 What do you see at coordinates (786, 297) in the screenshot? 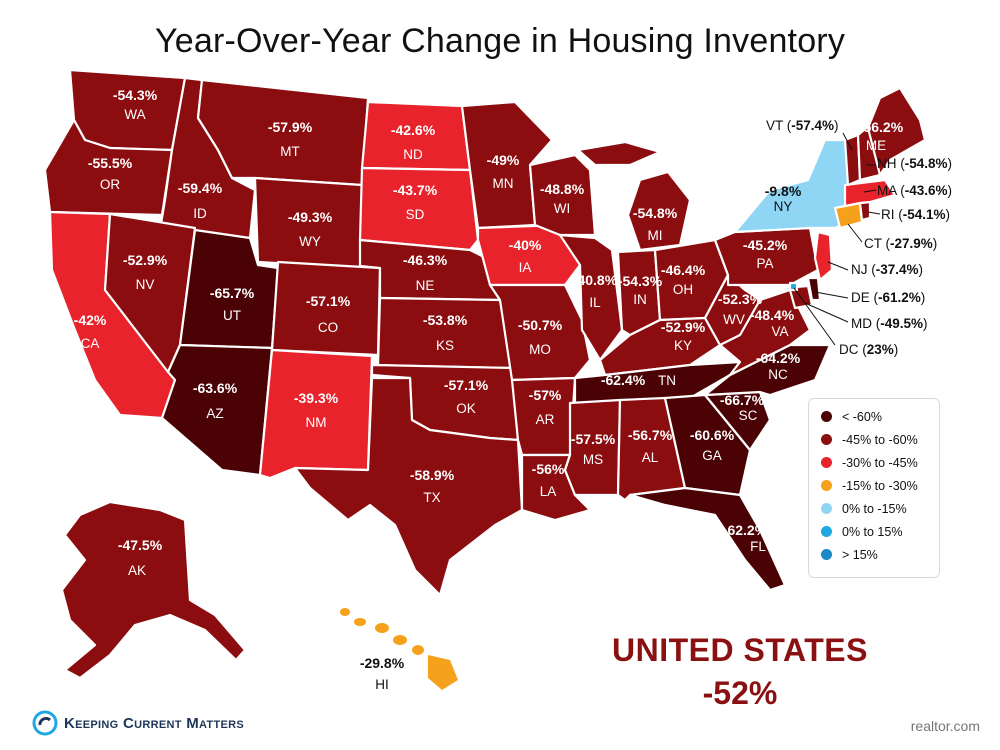
I see `state-MD` at bounding box center [786, 297].